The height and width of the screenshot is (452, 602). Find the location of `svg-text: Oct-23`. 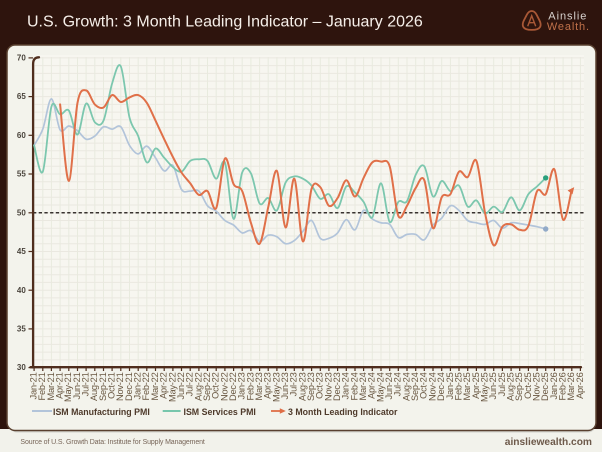

svg-text: Oct-23 is located at coordinates (320, 385).